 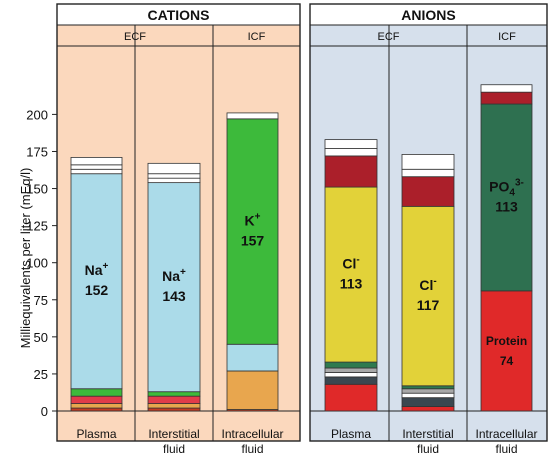 What do you see at coordinates (44, 411) in the screenshot?
I see `y-tick-label-0: 0` at bounding box center [44, 411].